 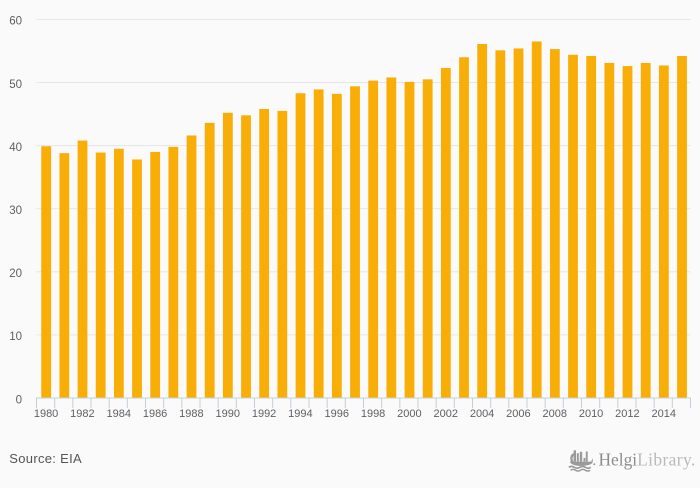 I want to click on svg-text: 2002, so click(x=446, y=414).